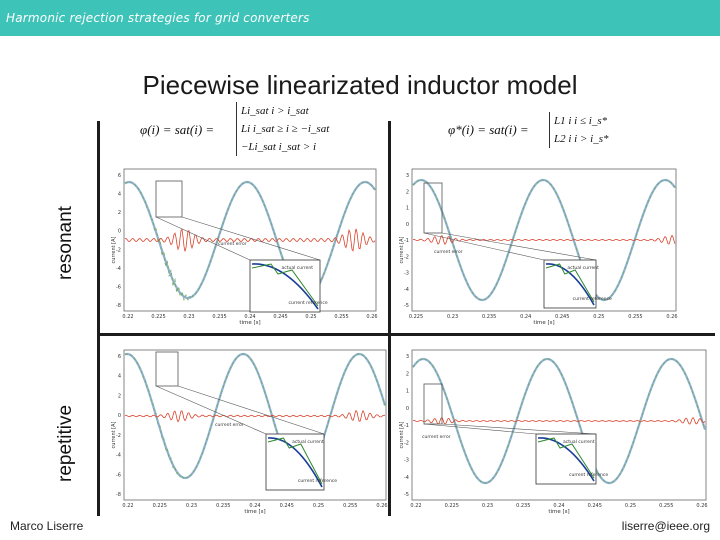 The width and height of the screenshot is (720, 540). Describe the element at coordinates (118, 436) in the screenshot. I see `y-tick-label: -2` at that location.